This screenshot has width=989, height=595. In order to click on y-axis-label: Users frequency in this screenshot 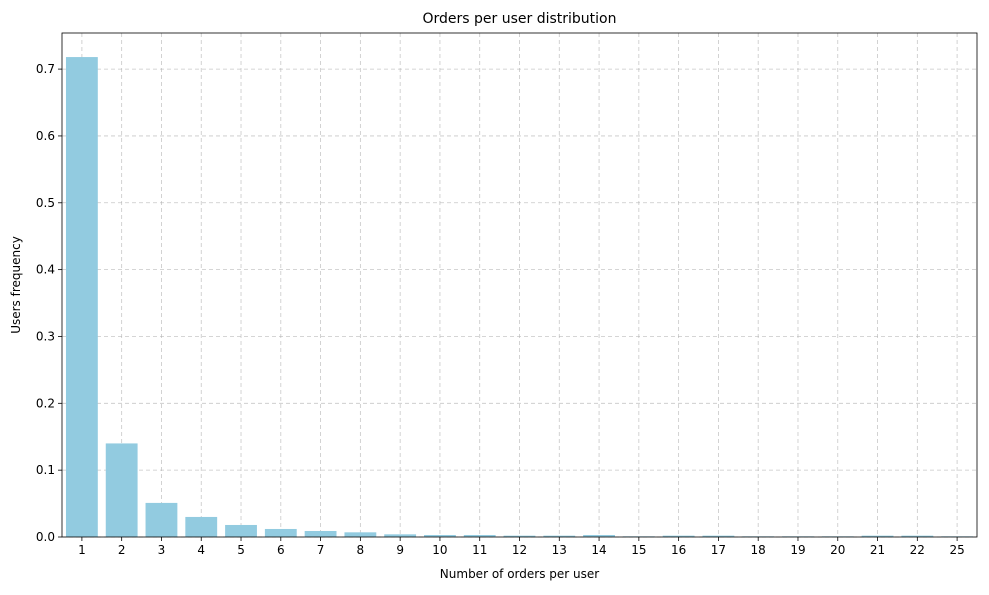, I will do `click(16, 285)`.